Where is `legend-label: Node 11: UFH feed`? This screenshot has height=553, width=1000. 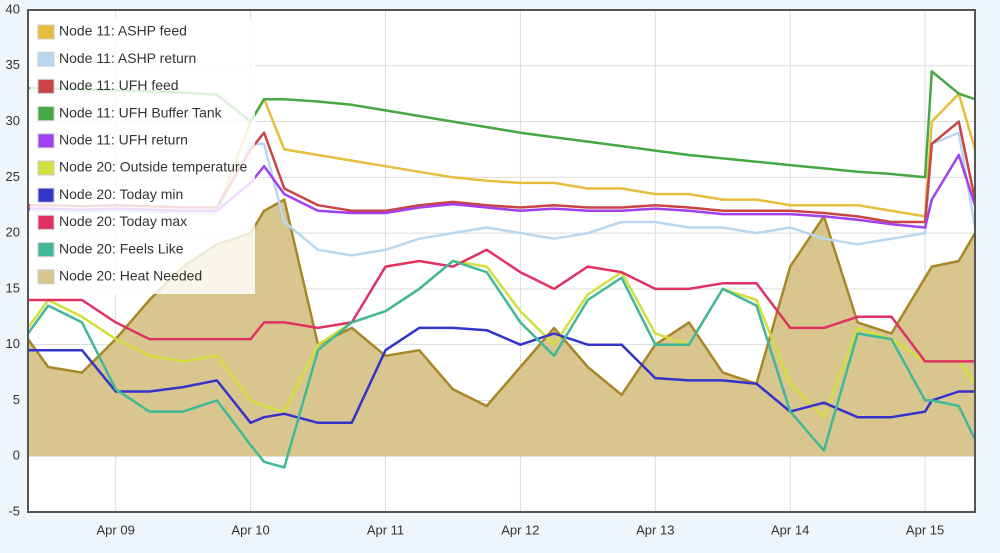
legend-label: Node 11: UFH feed is located at coordinates (119, 85).